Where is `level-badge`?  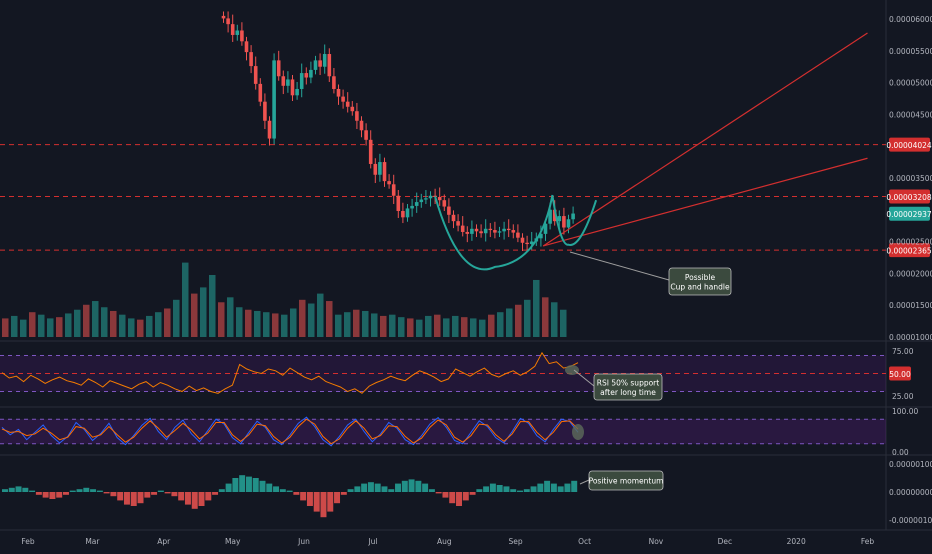
level-badge is located at coordinates (909, 196).